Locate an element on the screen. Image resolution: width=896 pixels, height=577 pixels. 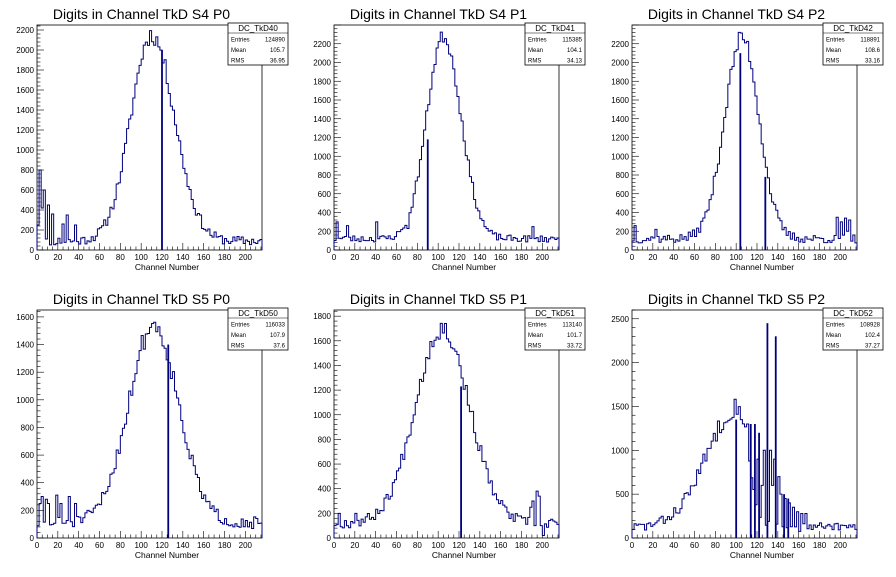
stats-value: 108.6 is located at coordinates (873, 51).